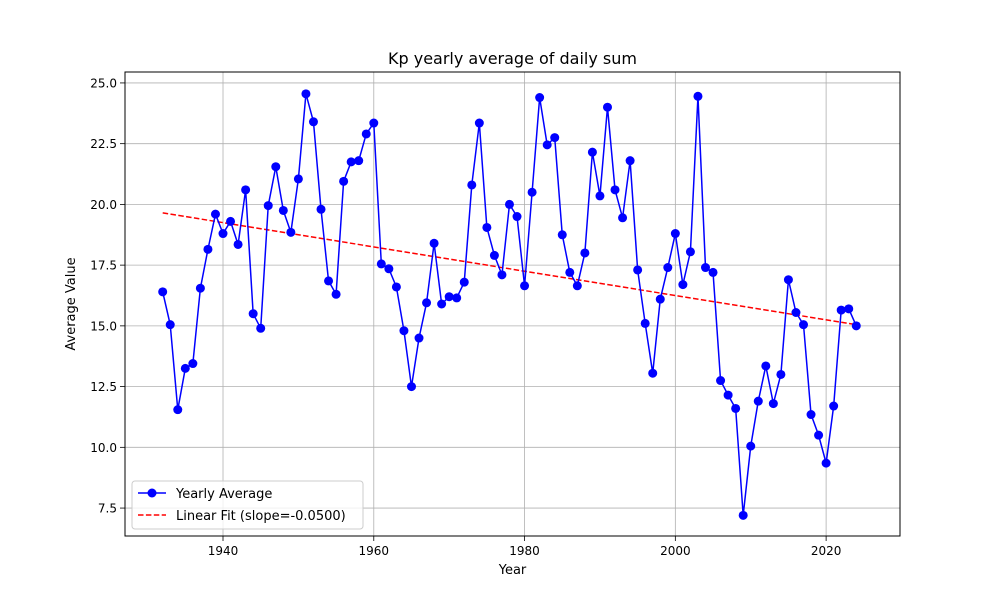  I want to click on y-tick-label: 7.5, so click(107, 509).